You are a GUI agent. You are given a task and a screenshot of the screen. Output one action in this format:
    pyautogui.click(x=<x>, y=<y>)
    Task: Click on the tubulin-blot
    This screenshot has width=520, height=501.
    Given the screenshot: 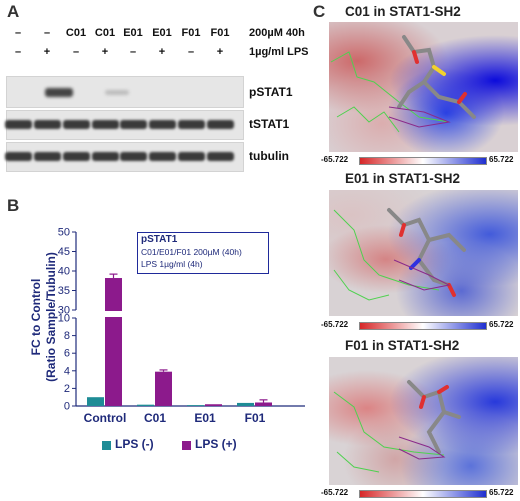 What is the action you would take?
    pyautogui.click(x=124, y=157)
    